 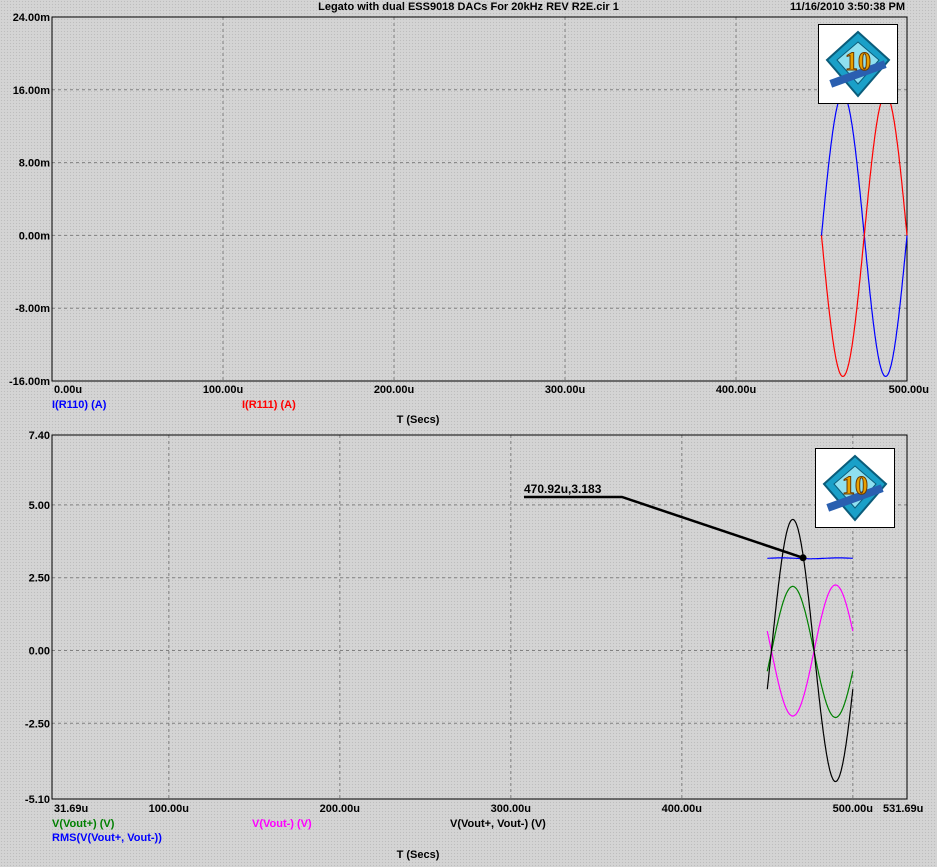 I want to click on annotation-leader, so click(x=664, y=527).